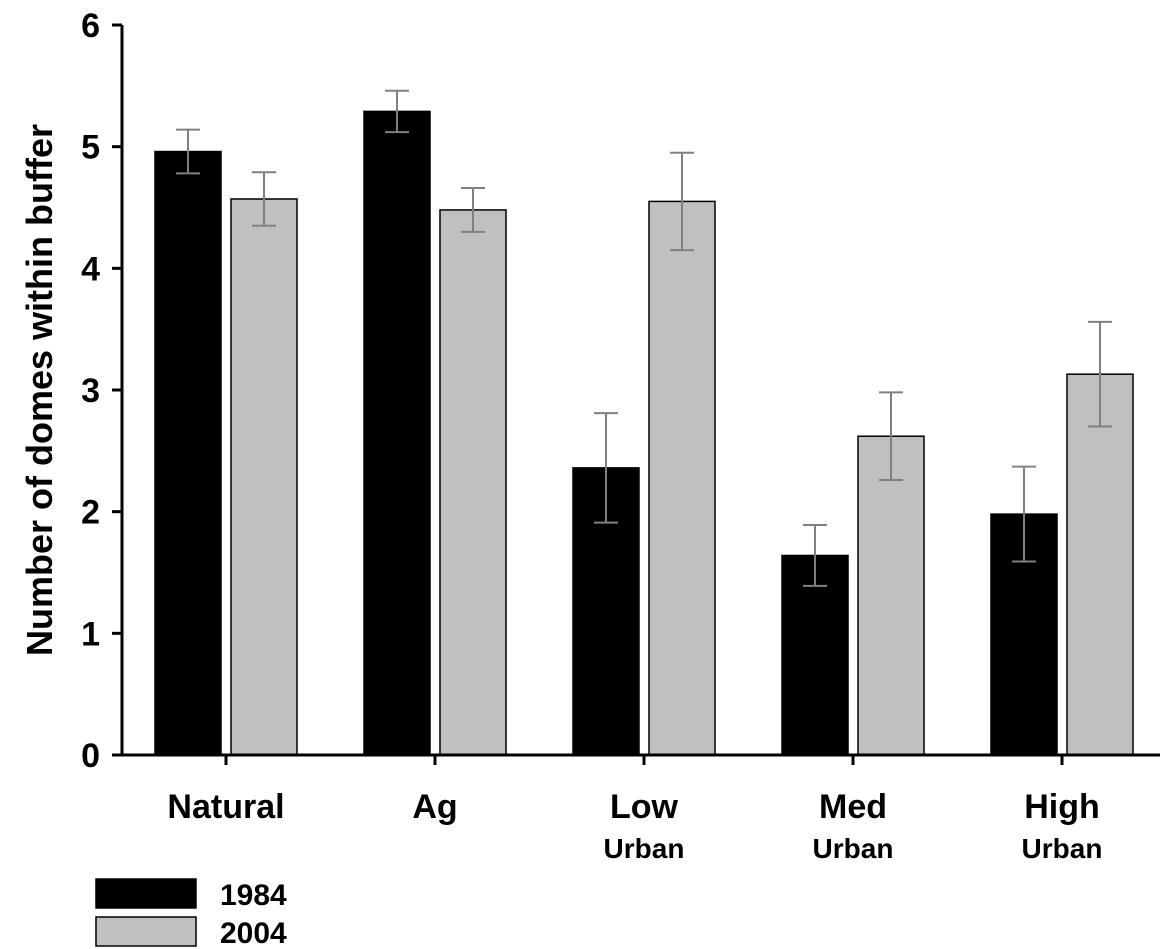  What do you see at coordinates (682, 478) in the screenshot?
I see `bar-2004-low` at bounding box center [682, 478].